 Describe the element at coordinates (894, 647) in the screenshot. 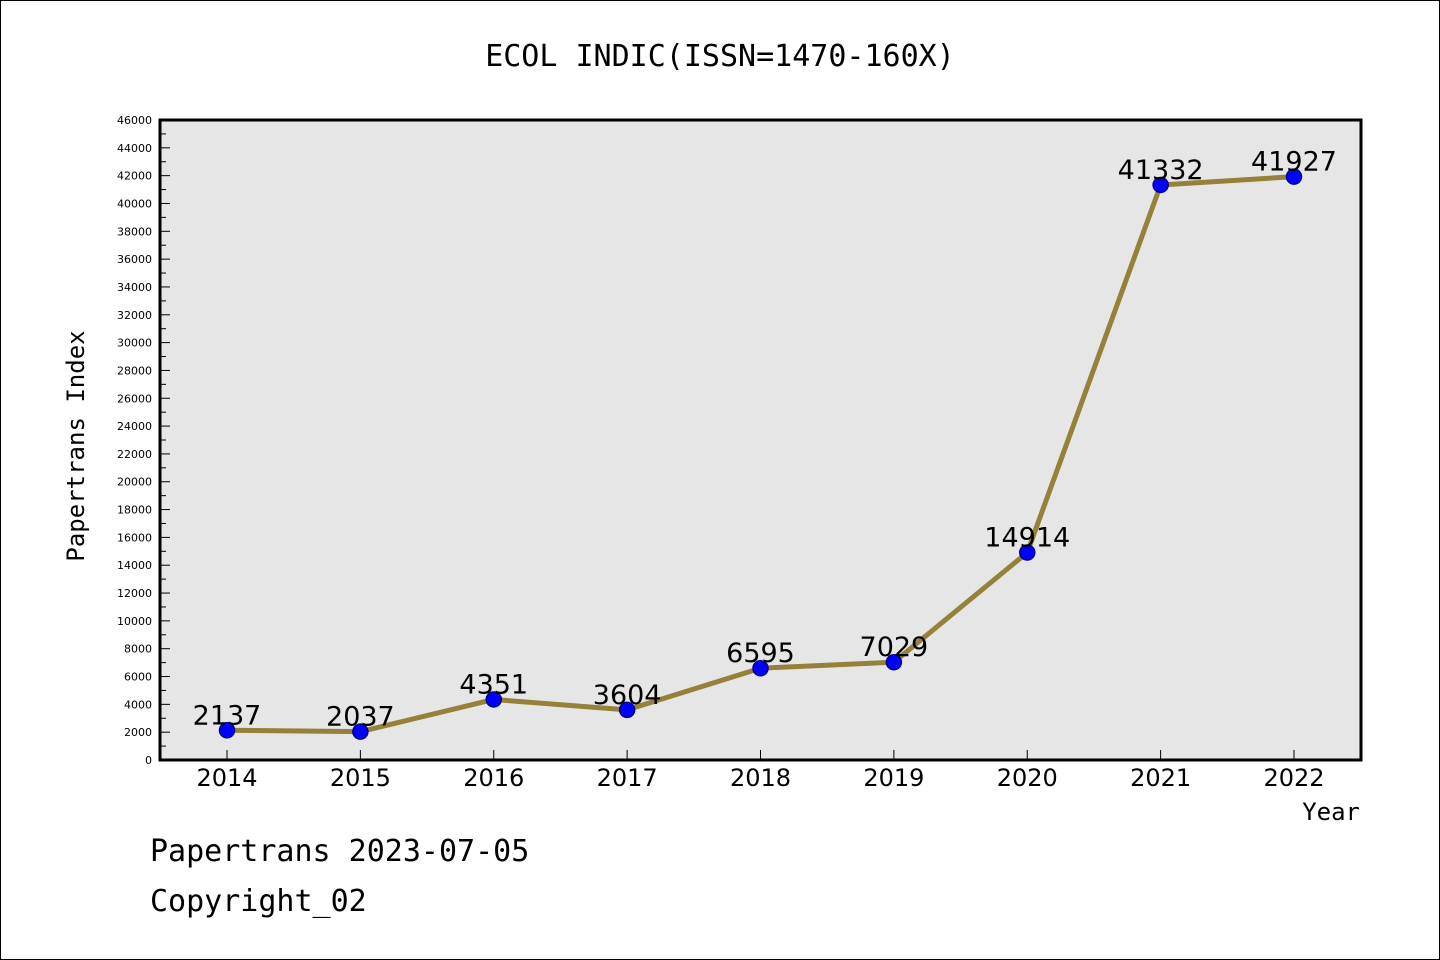

I see `data-label: 7029` at that location.